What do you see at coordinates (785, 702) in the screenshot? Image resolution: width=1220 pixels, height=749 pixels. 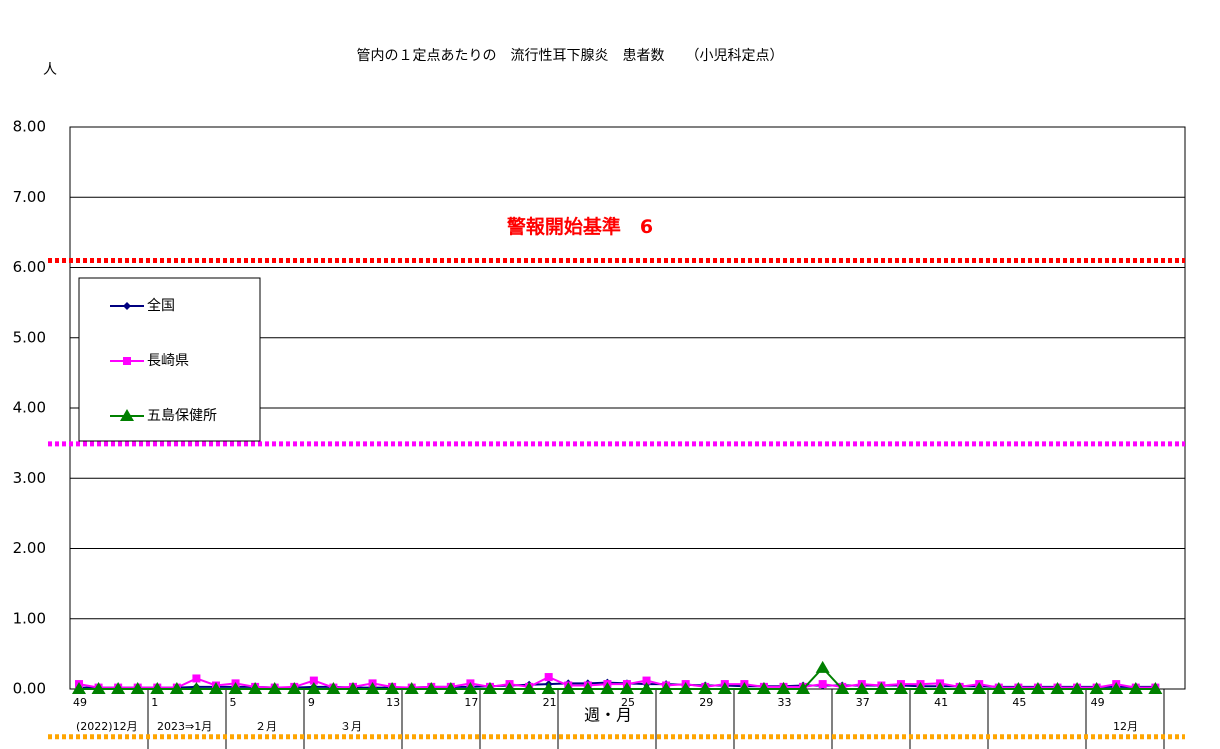 I see `x-tick-label: 33` at bounding box center [785, 702].